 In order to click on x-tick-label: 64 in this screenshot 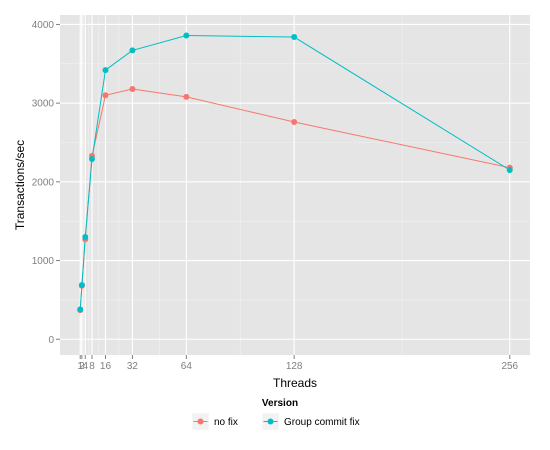, I will do `click(187, 366)`.